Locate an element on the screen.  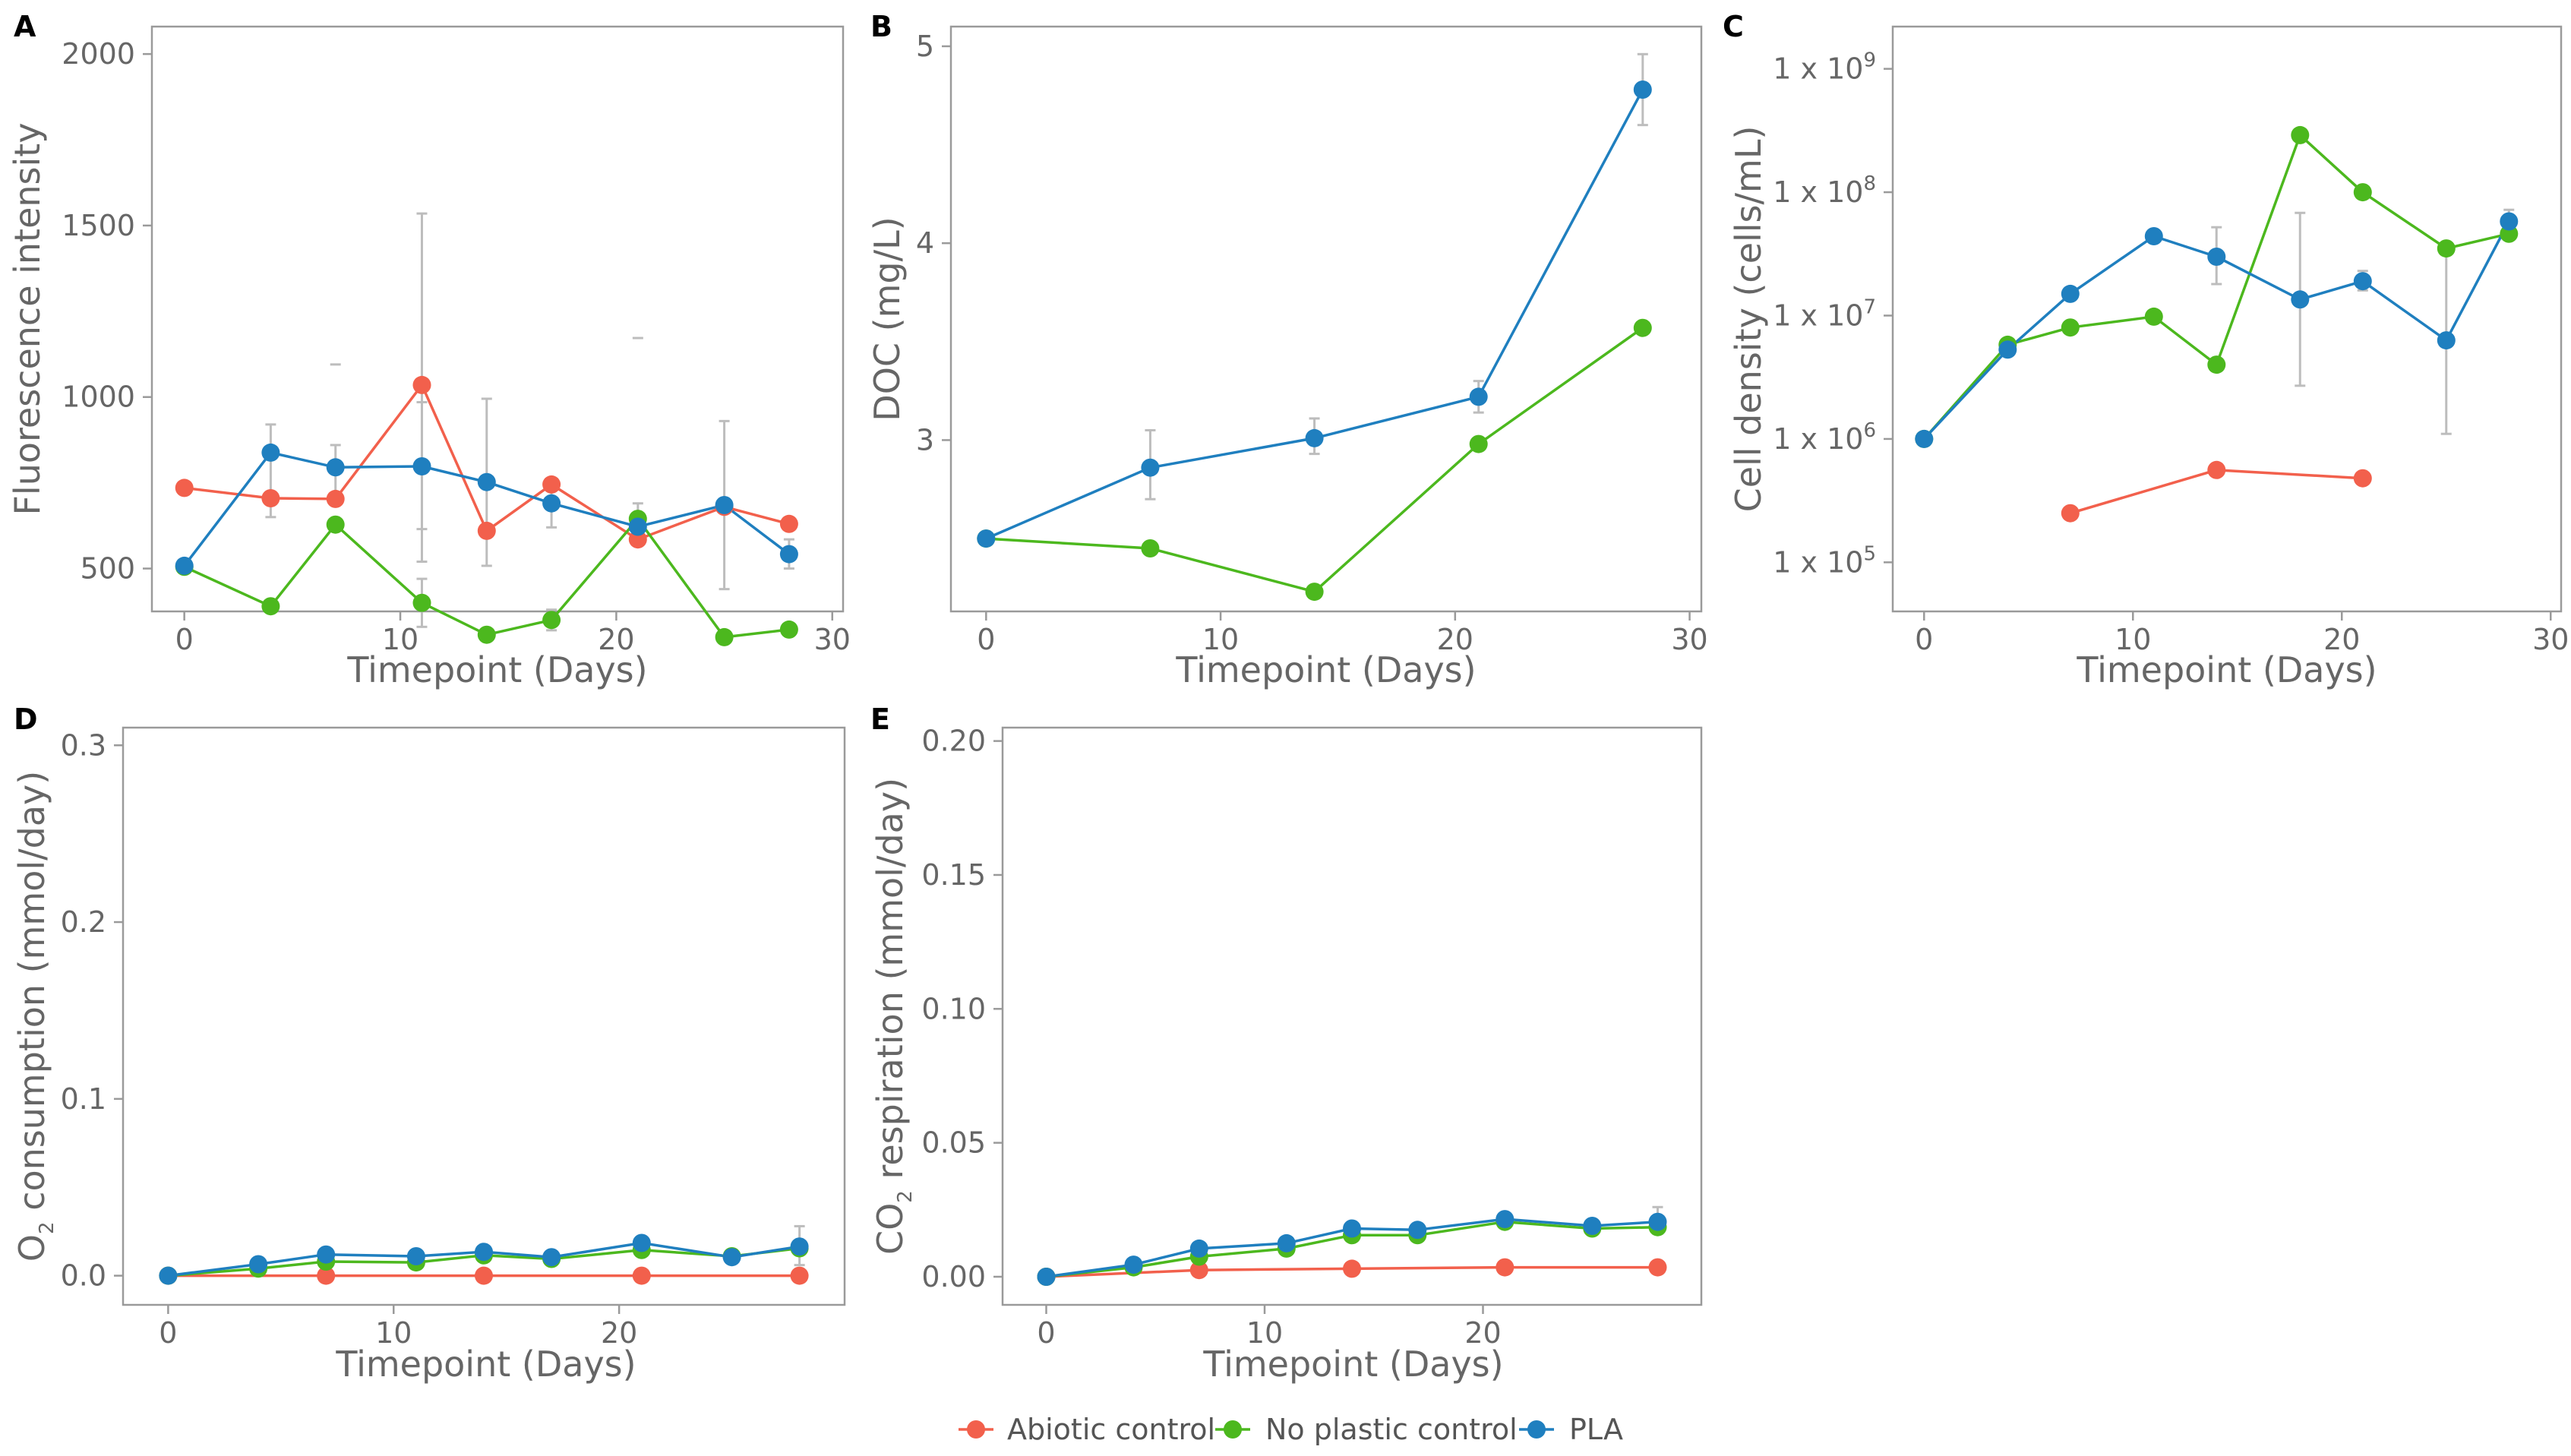
panel-b-x-axis-title: Timepoint (Days) is located at coordinates (1326, 669).